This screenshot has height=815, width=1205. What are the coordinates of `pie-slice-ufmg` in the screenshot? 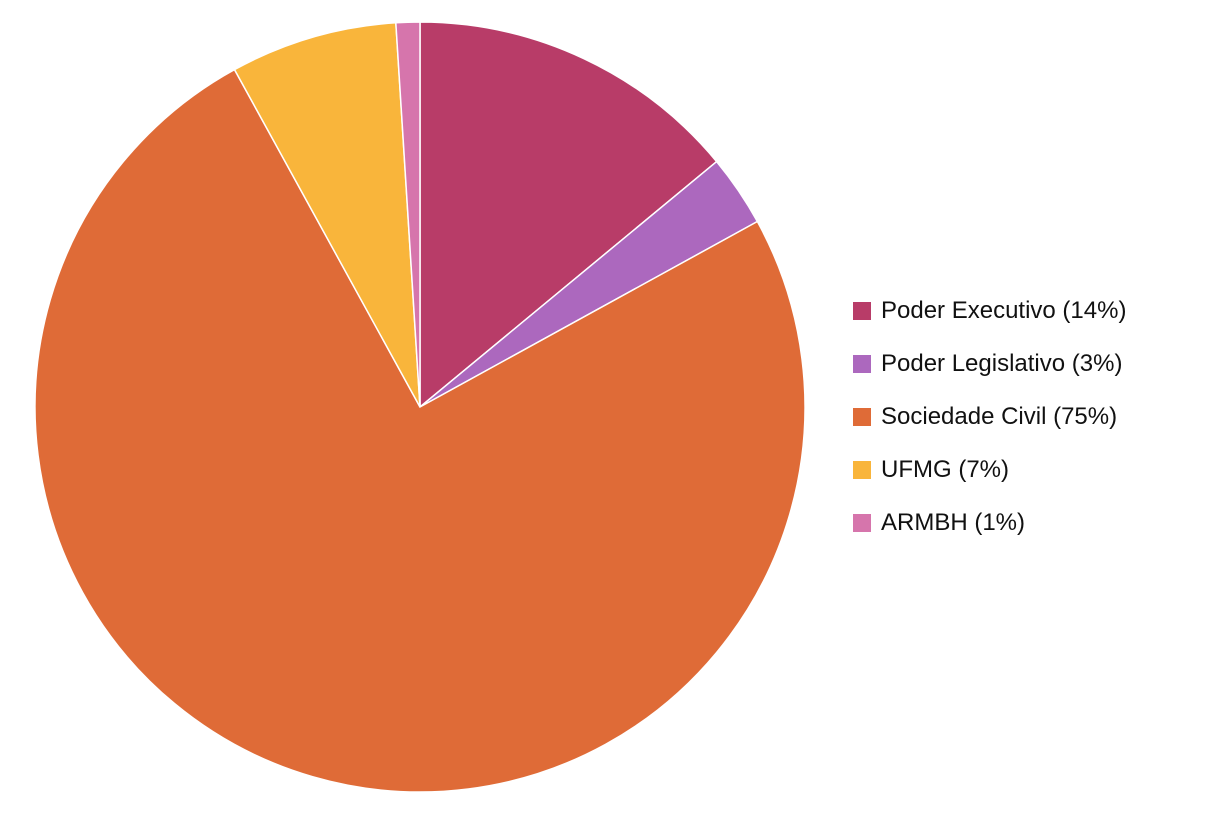 It's located at (327, 214).